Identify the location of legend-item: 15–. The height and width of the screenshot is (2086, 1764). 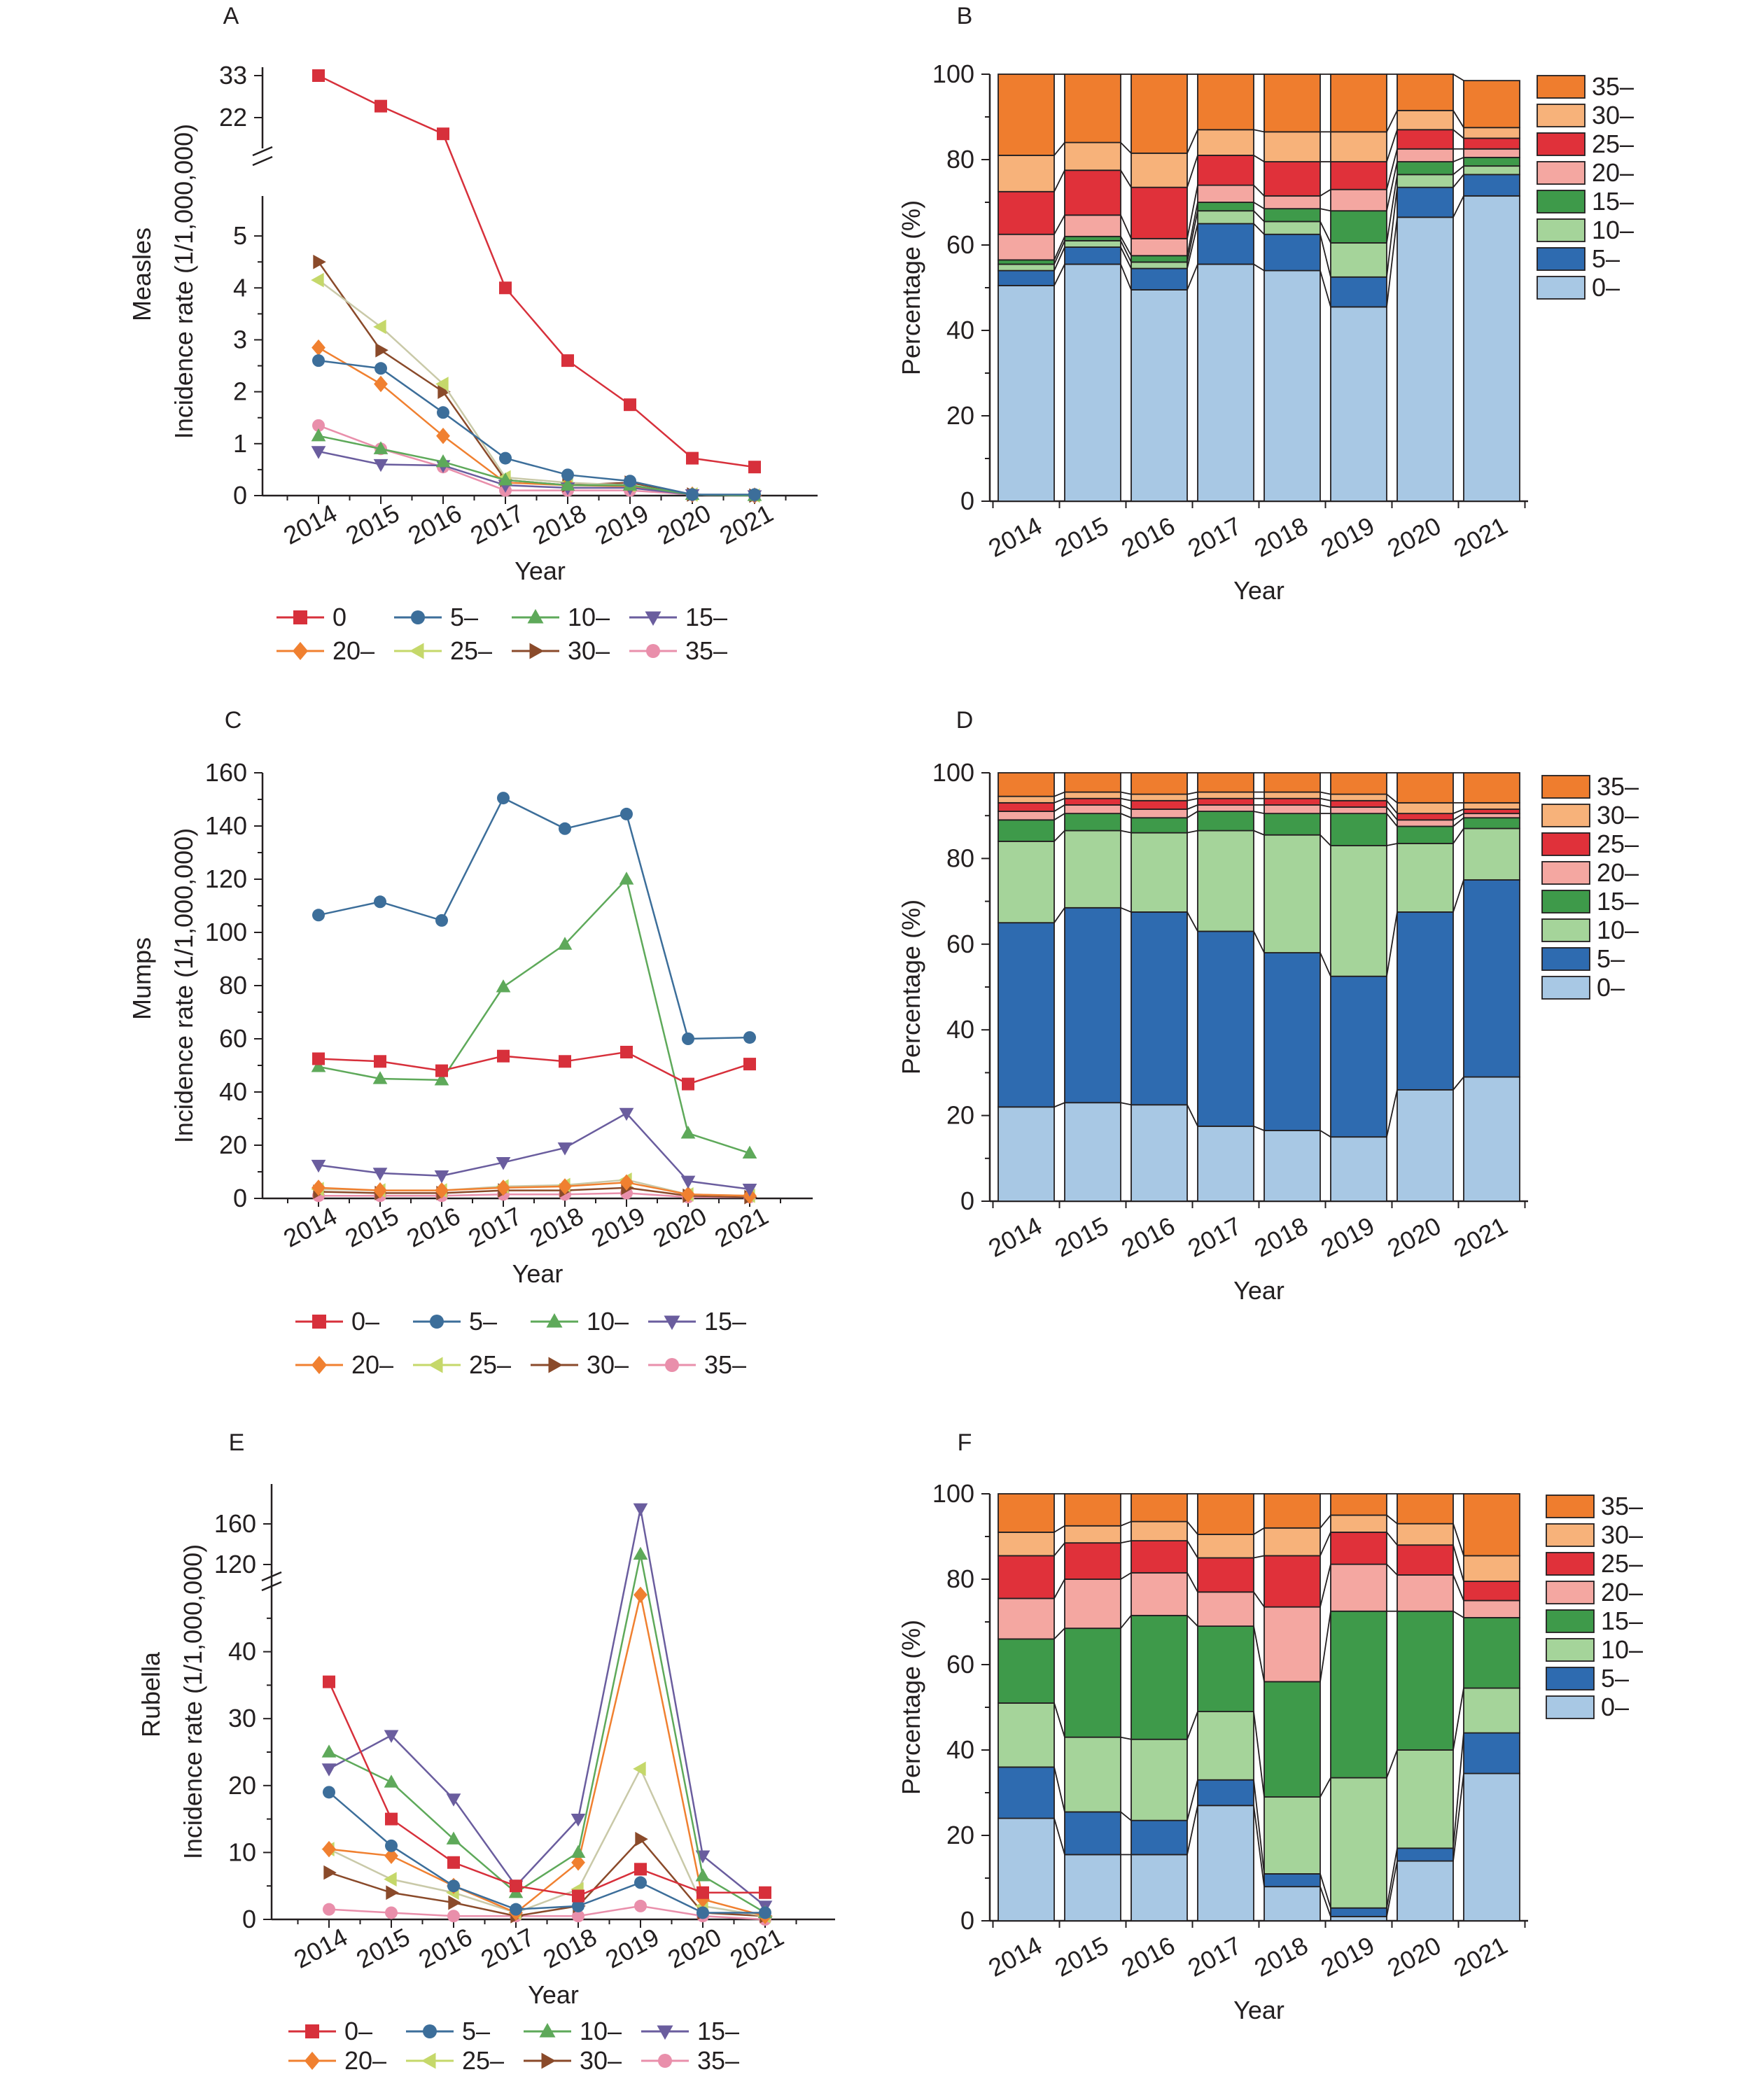
(690, 2031).